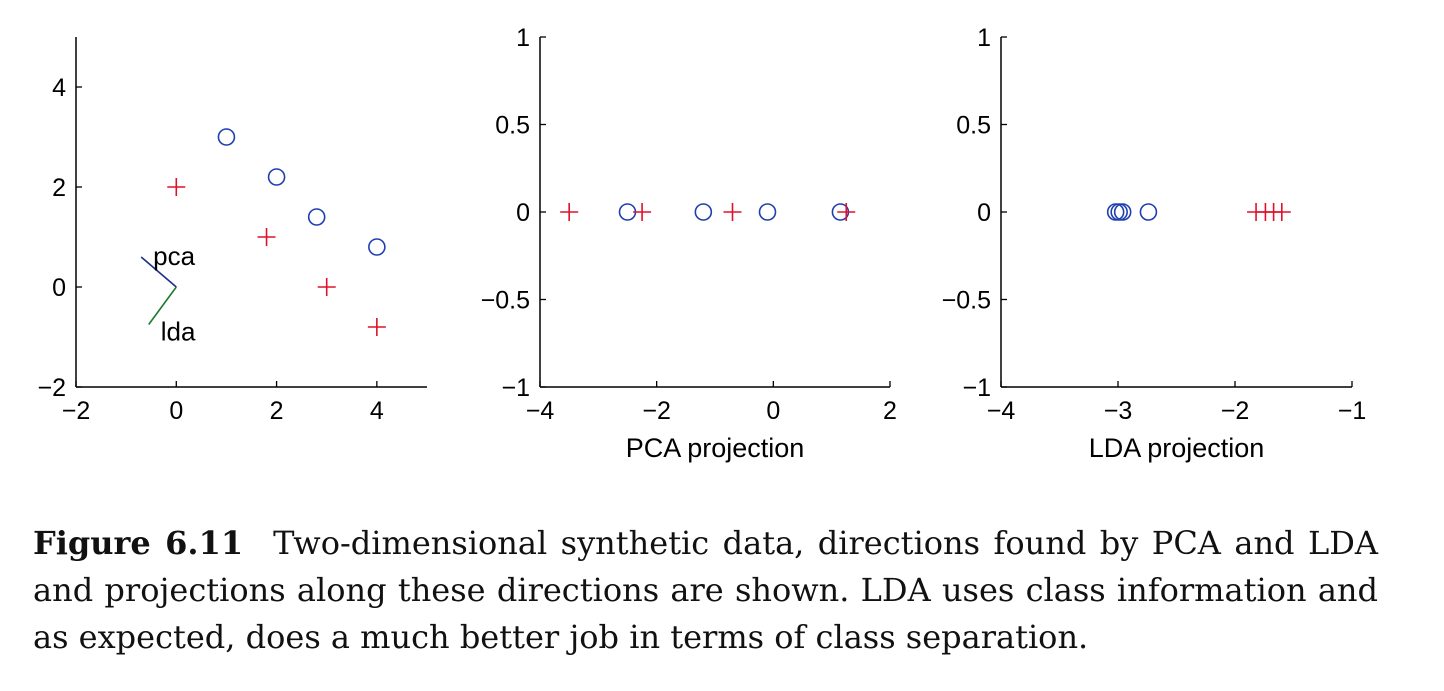  What do you see at coordinates (51, 388) in the screenshot?
I see `y-tick-label: −2` at bounding box center [51, 388].